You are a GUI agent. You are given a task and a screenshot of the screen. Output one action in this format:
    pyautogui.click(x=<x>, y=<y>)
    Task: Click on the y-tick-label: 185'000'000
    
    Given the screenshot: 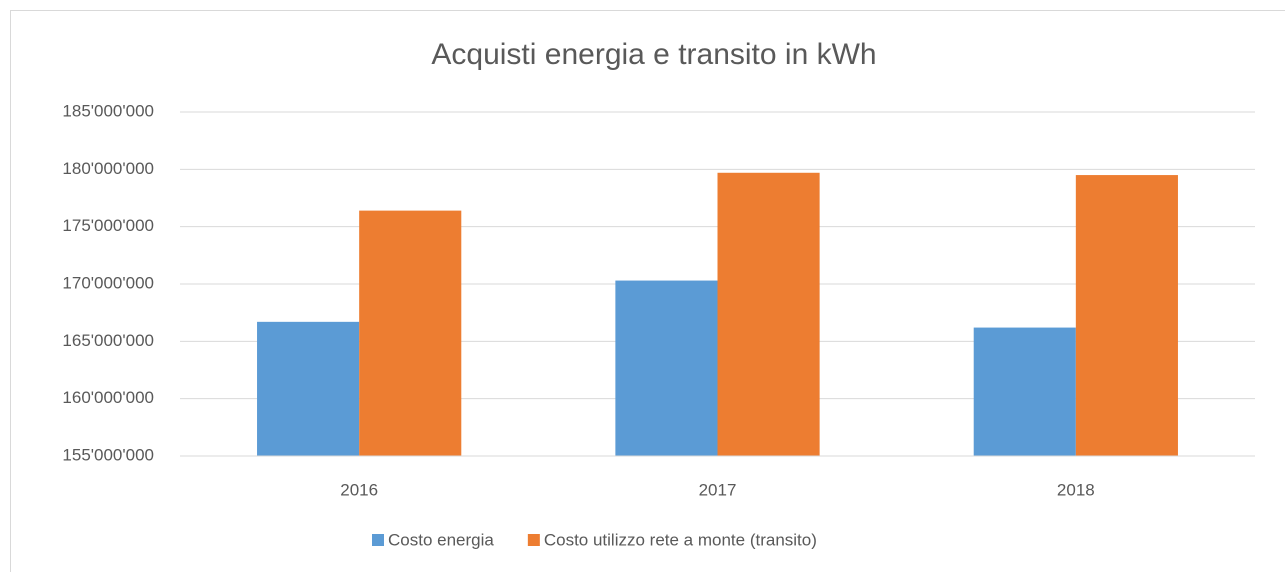 What is the action you would take?
    pyautogui.click(x=108, y=110)
    